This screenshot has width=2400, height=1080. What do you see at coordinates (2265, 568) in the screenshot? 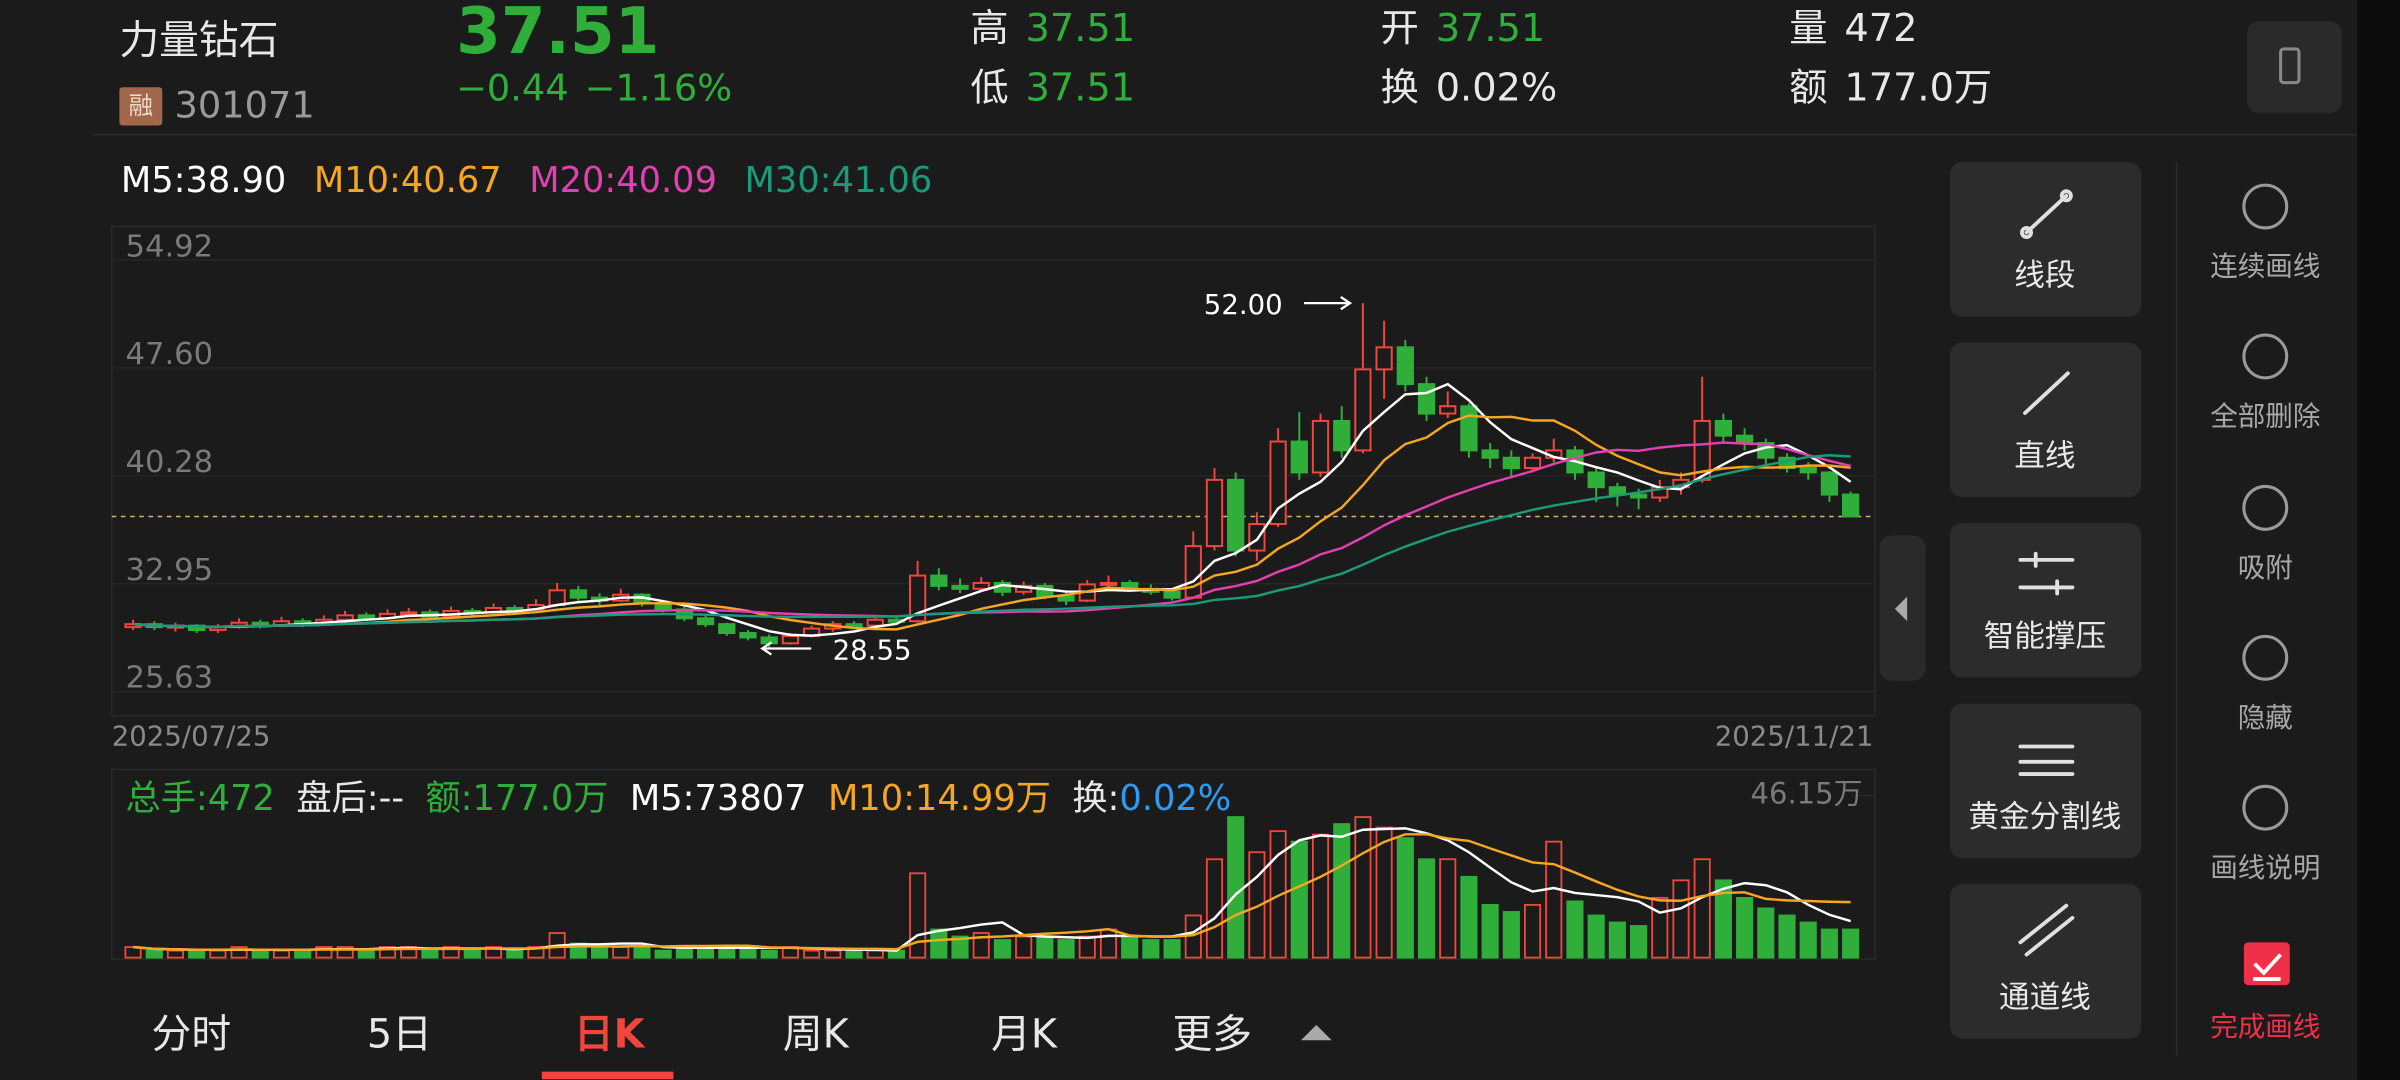
I see `side-tool: 吸附` at bounding box center [2265, 568].